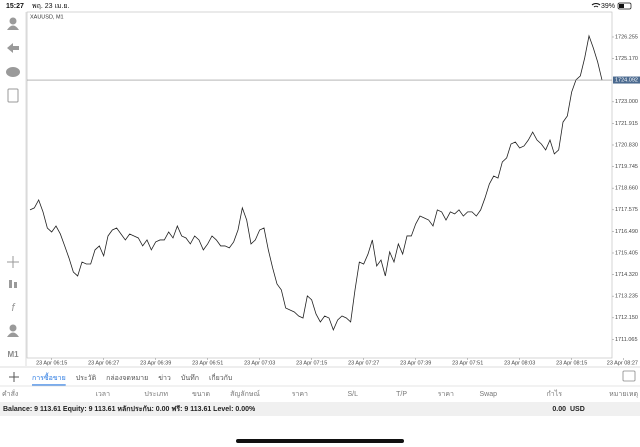  I want to click on y-tick-label: 1715.405, so click(626, 253).